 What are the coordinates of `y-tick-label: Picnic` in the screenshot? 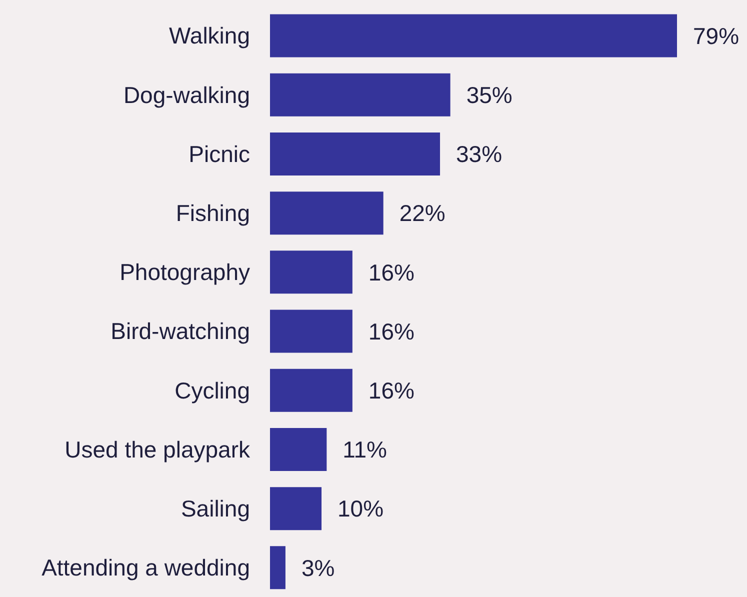 It's located at (219, 153).